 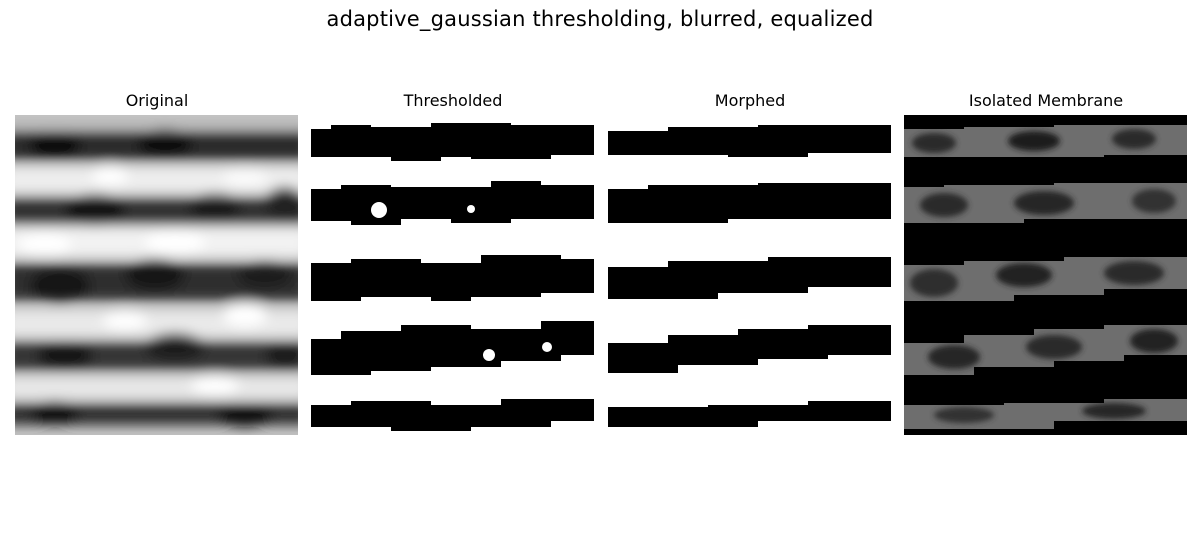 I want to click on panel-title-thresholded: Thresholded, so click(x=453, y=100).